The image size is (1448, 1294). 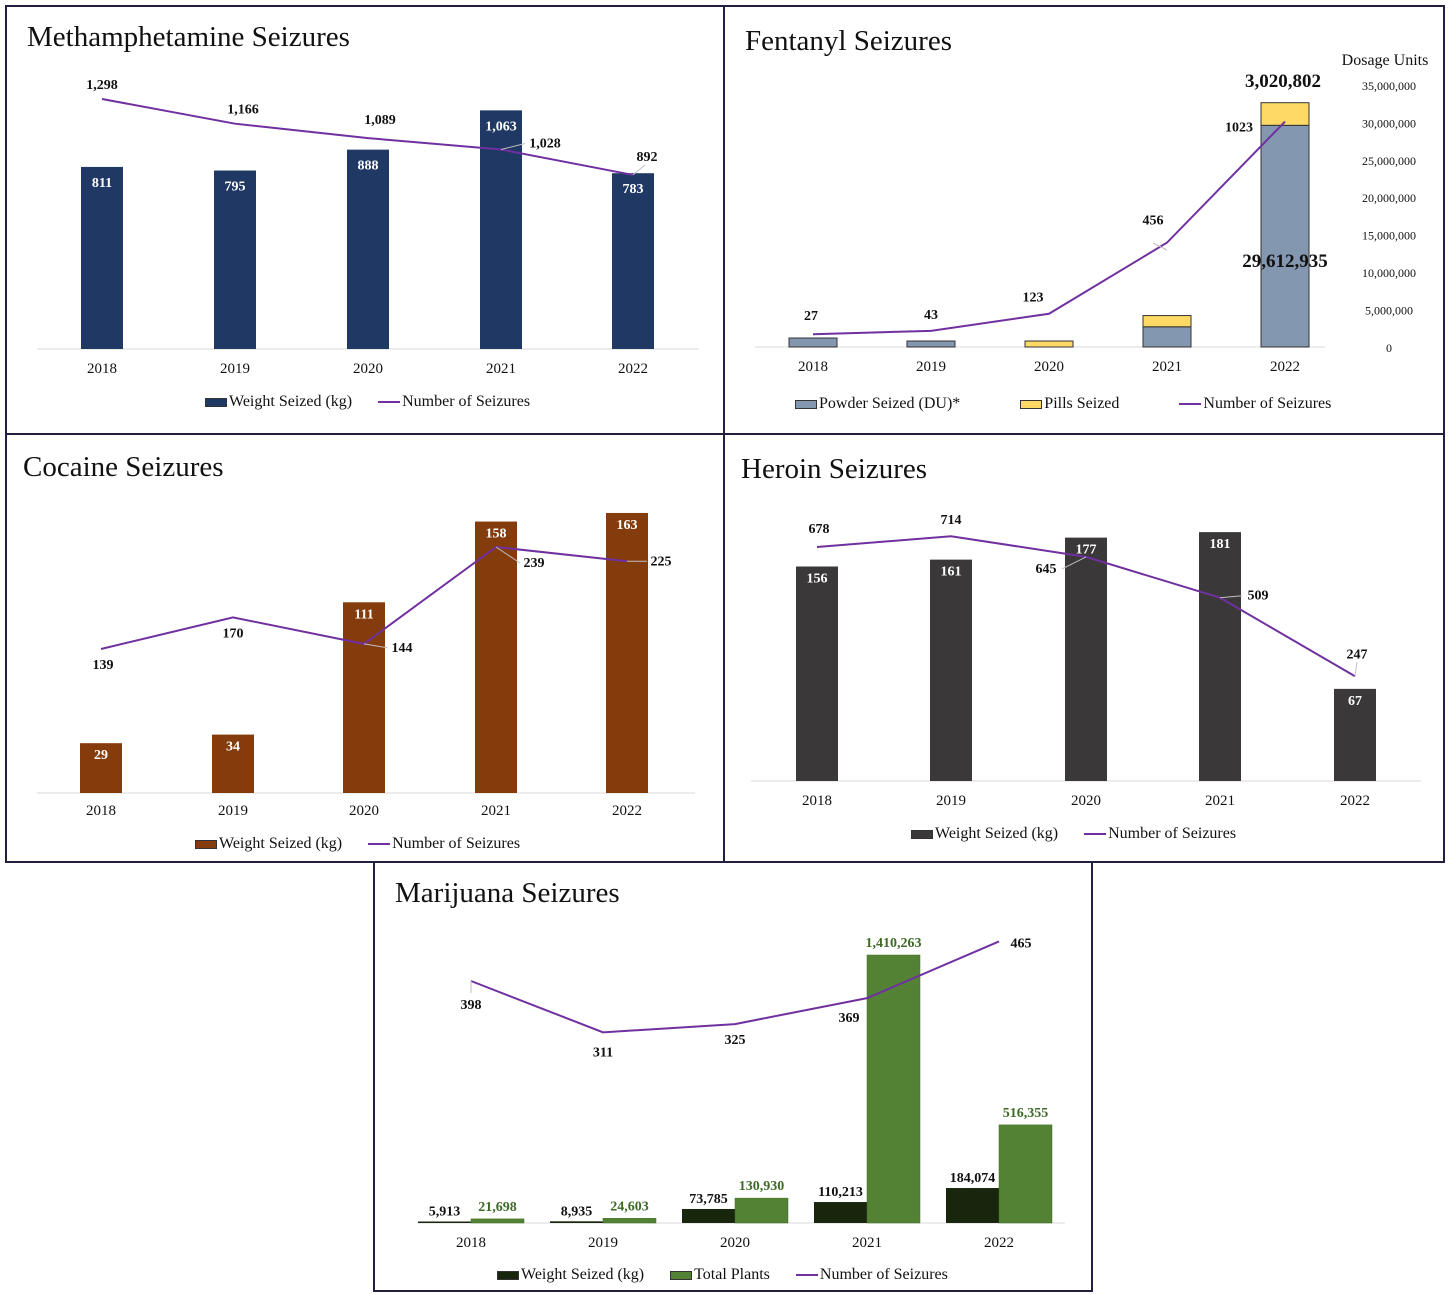 What do you see at coordinates (1389, 161) in the screenshot?
I see `y2-tick-label: 25,000,000` at bounding box center [1389, 161].